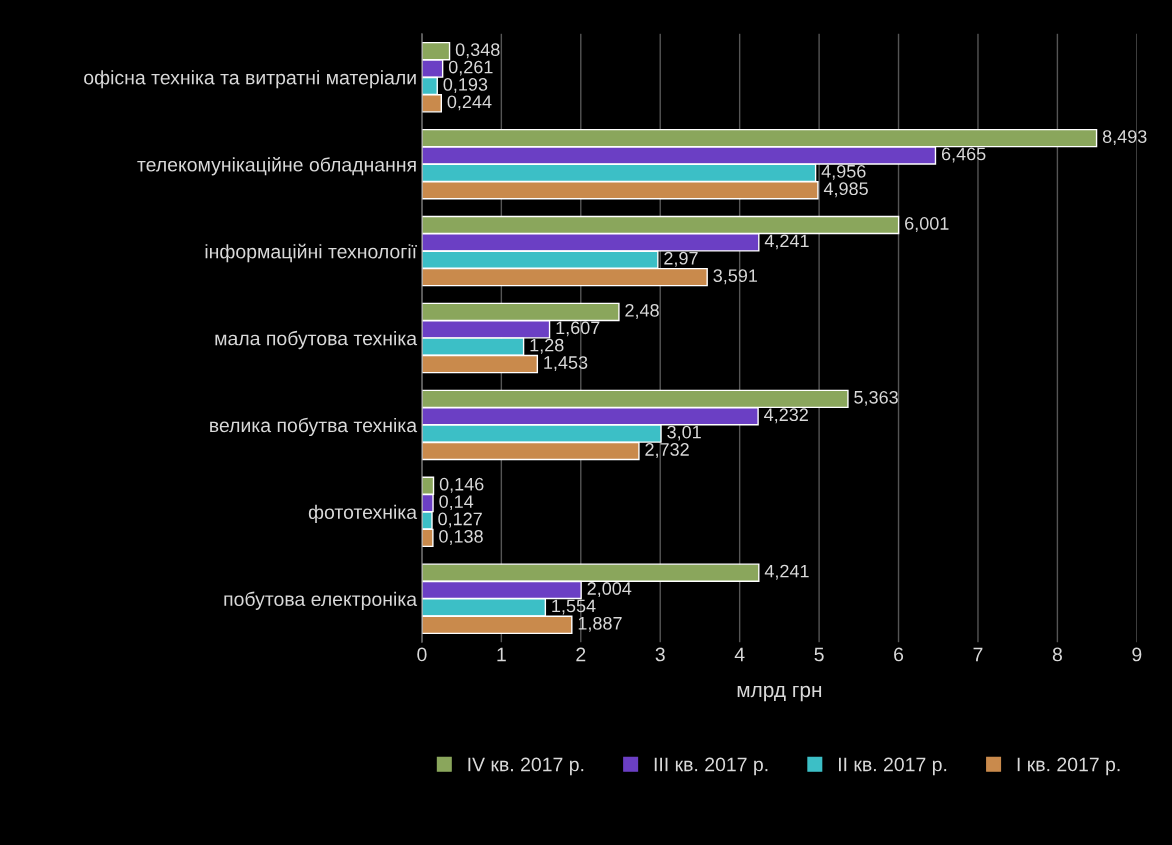  What do you see at coordinates (276, 166) in the screenshot?
I see `y-tick-label: телекомунікаційне обладнання` at bounding box center [276, 166].